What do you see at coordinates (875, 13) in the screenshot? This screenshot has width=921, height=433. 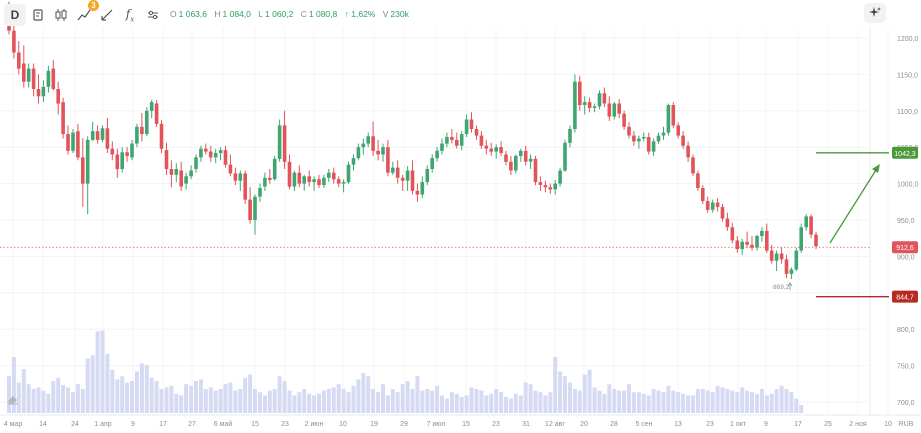 I see `ai-assistant-button` at bounding box center [875, 13].